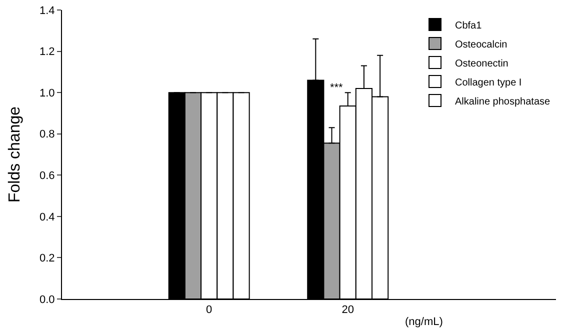 The image size is (561, 331). Describe the element at coordinates (47, 258) in the screenshot. I see `y-tick-label: 0.2` at that location.